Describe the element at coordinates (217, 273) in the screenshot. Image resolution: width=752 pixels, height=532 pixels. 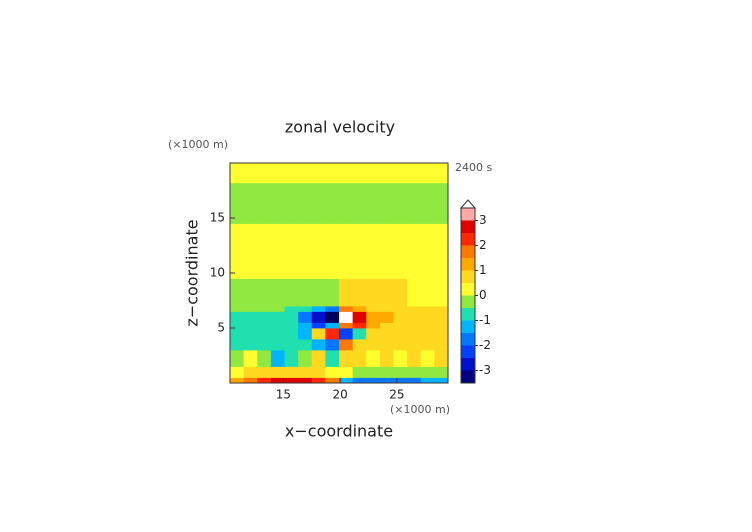
I see `y-tick-label: 10` at that location.